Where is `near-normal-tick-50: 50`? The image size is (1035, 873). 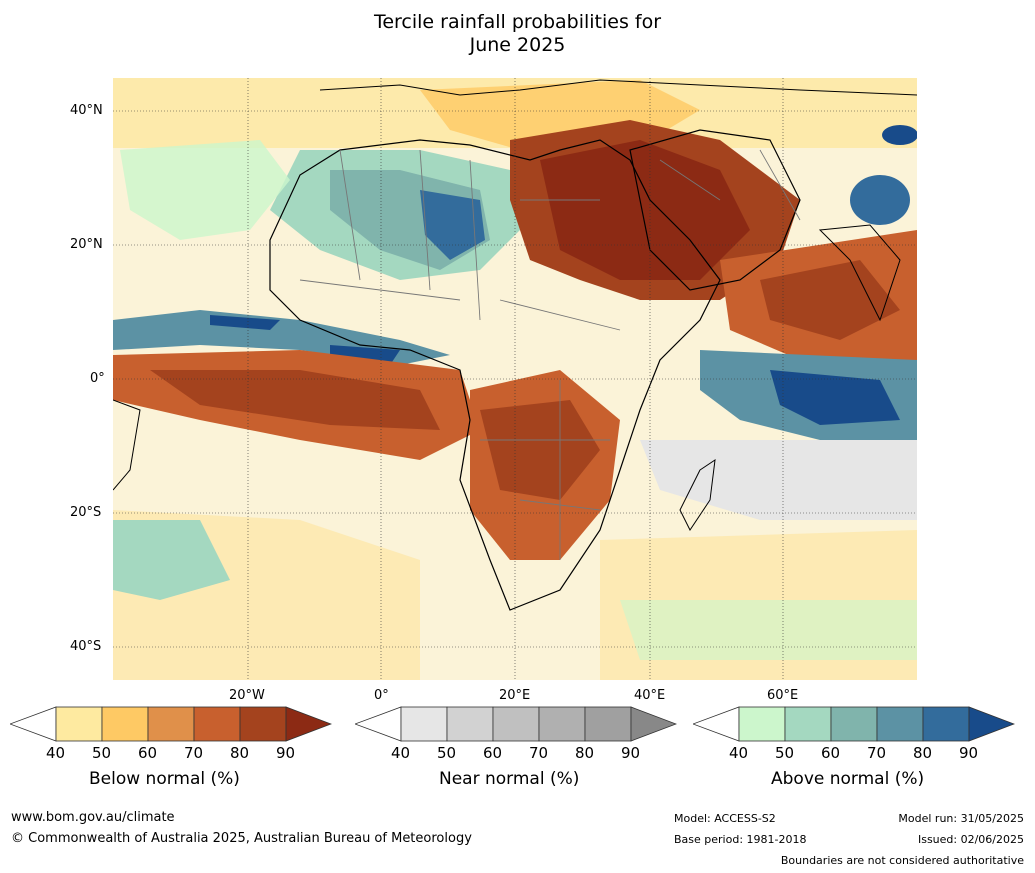
near-normal-tick-50: 50 is located at coordinates (447, 753).